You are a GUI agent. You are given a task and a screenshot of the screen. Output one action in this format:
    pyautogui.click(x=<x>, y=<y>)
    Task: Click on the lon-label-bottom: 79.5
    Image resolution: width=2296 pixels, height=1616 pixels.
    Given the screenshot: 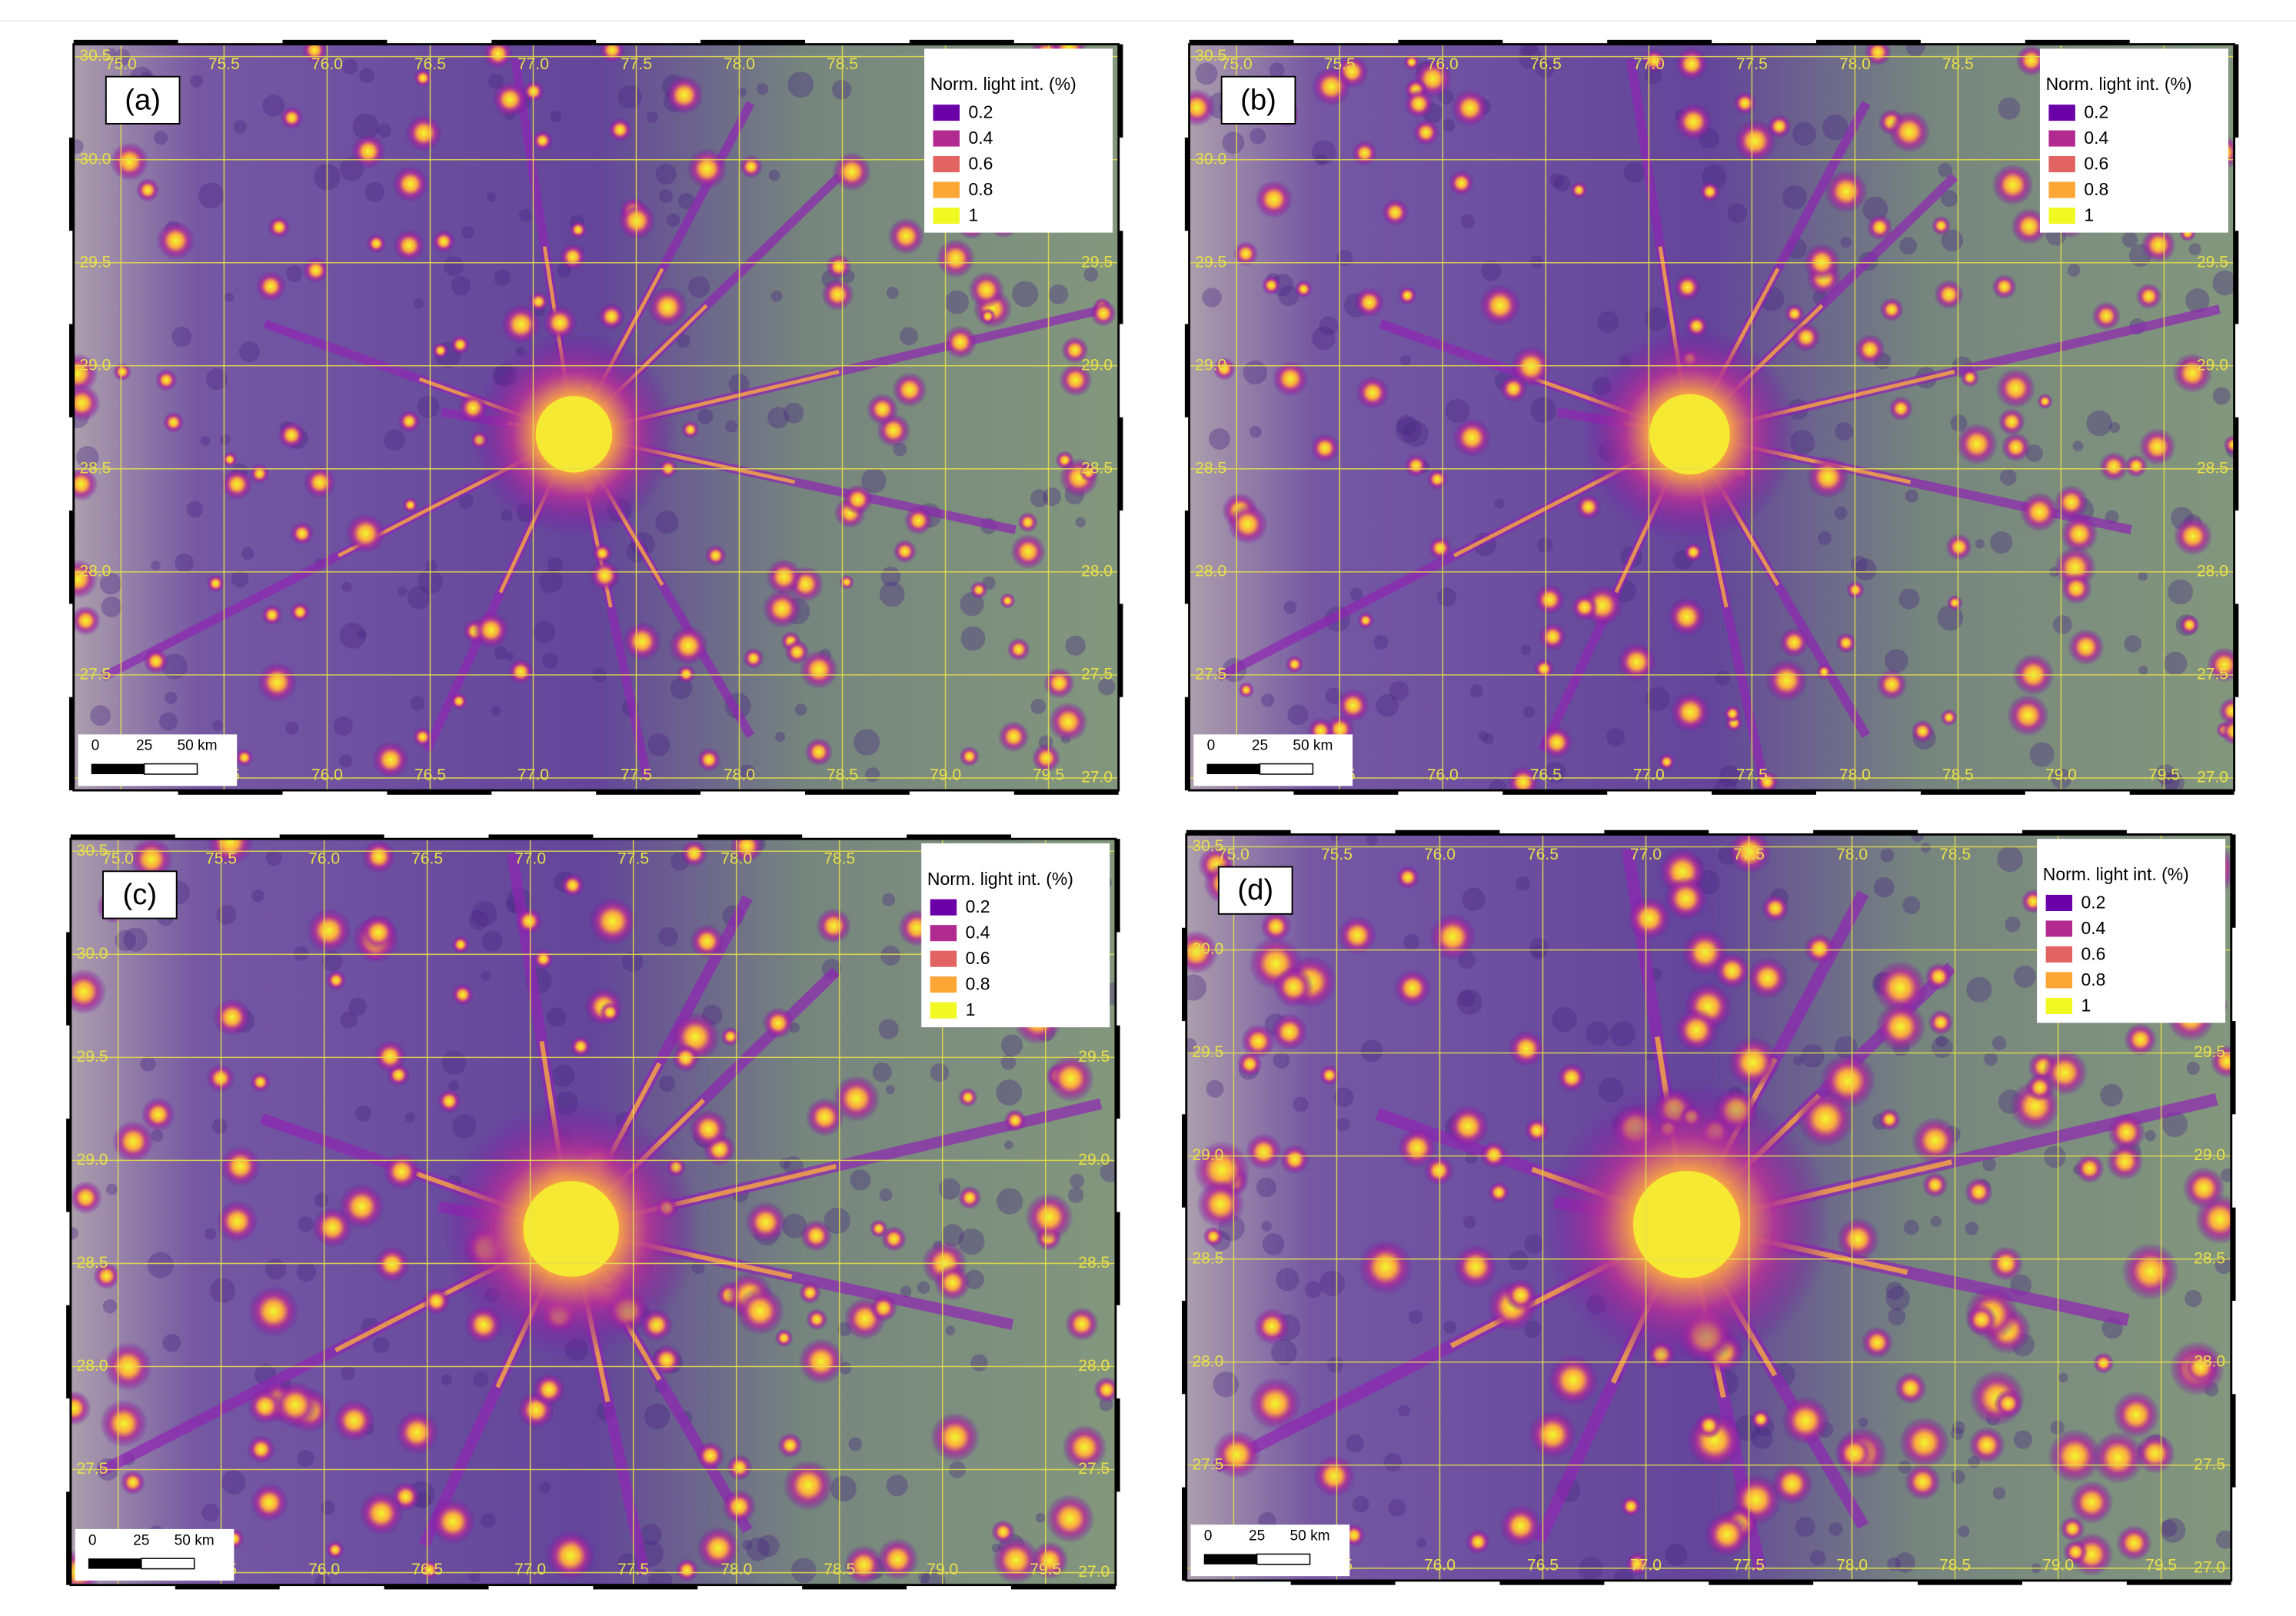 What is the action you would take?
    pyautogui.click(x=2164, y=774)
    